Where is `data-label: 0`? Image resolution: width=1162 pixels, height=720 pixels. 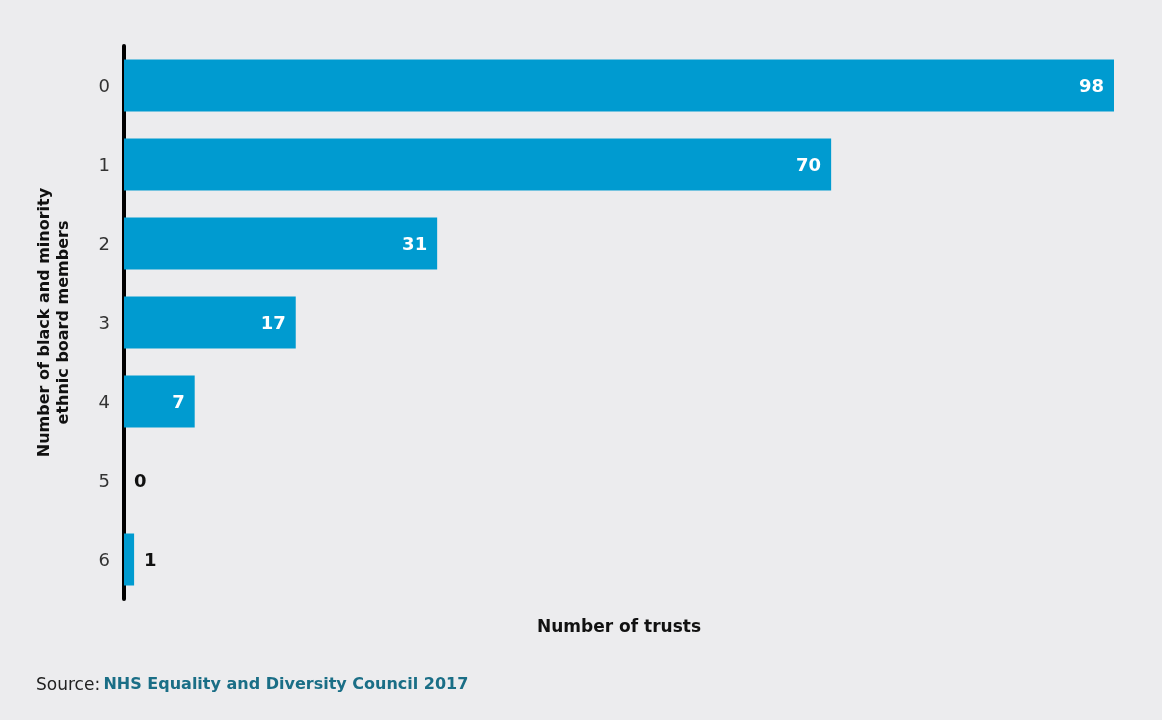
data-label: 0 is located at coordinates (140, 480).